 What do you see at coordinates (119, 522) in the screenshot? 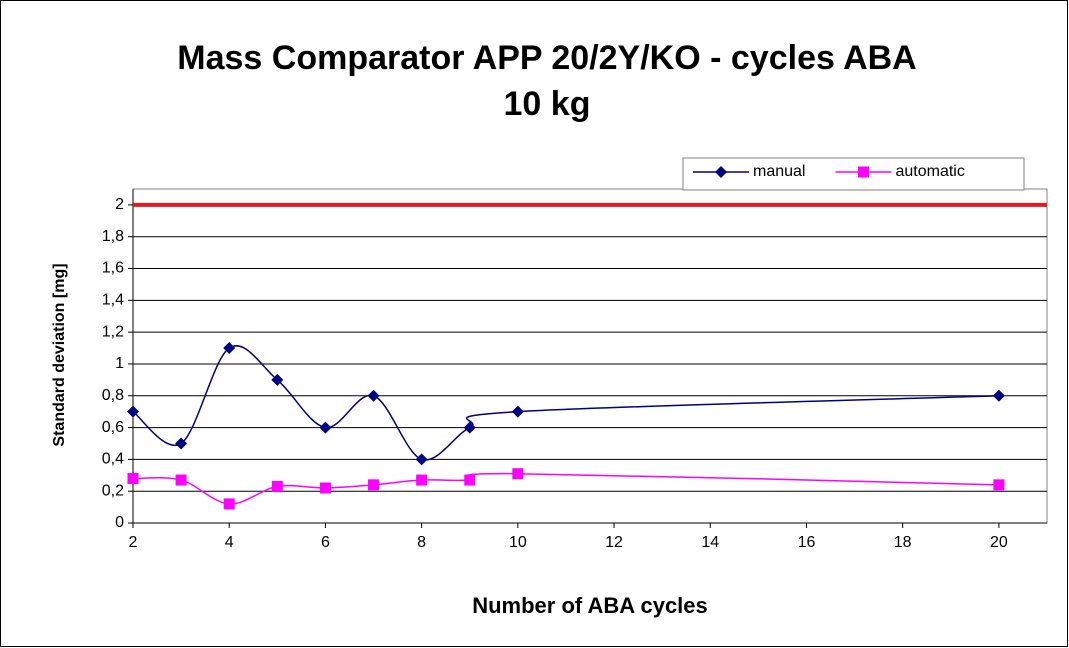
I see `y-tick-label: 0` at bounding box center [119, 522].